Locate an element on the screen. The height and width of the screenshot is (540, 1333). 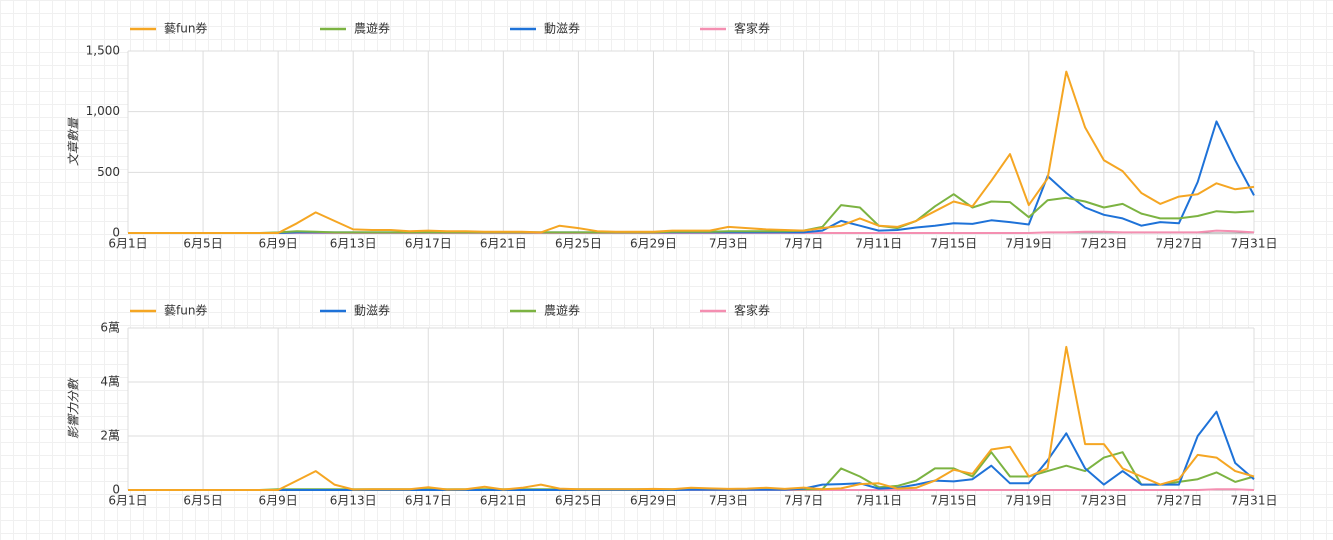
y-tick-label: 2萬 is located at coordinates (110, 436).